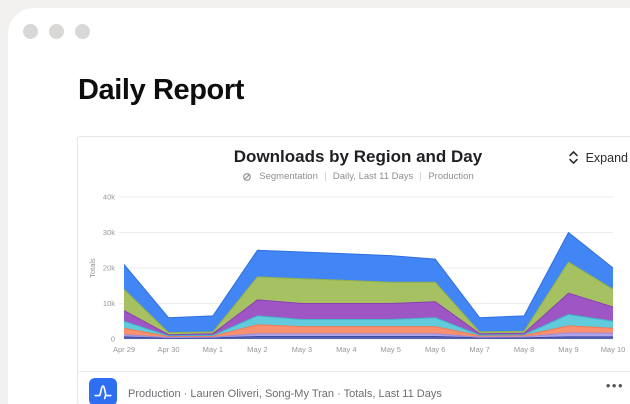  Describe the element at coordinates (103, 391) in the screenshot. I see `amplitude-logo-icon` at that location.